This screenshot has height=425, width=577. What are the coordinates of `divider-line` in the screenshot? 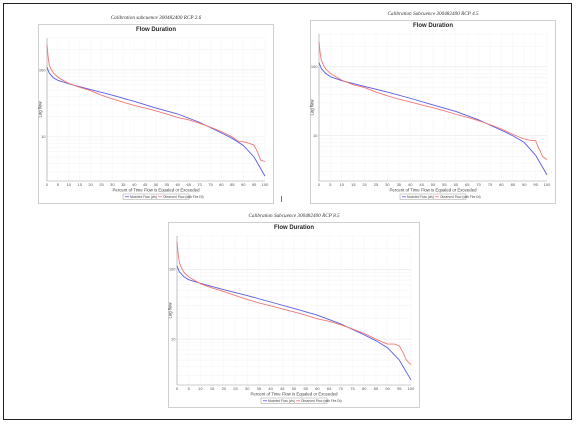 It's located at (281, 199).